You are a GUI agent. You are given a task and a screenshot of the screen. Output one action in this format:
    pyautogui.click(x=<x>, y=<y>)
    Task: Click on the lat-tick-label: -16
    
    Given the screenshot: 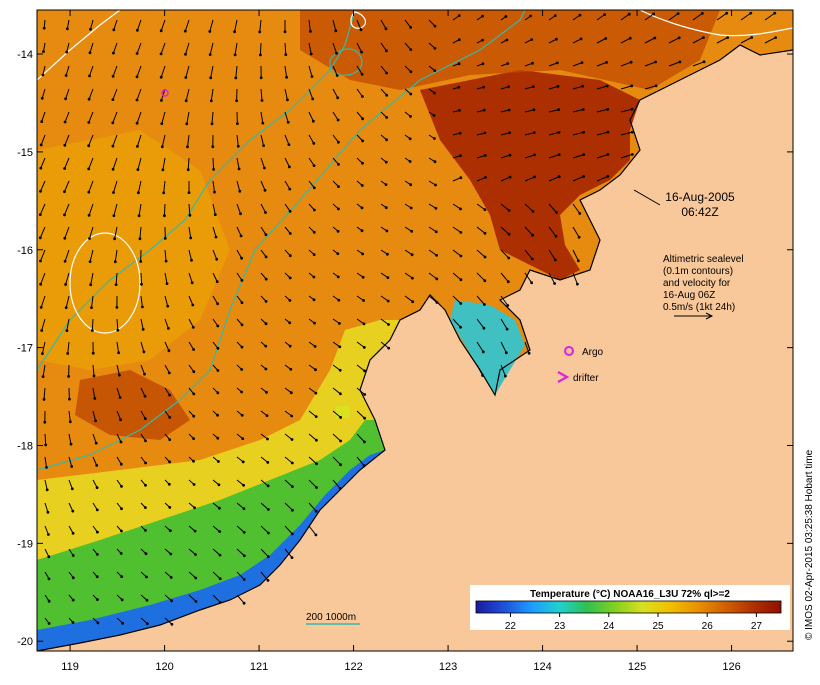 What is the action you would take?
    pyautogui.click(x=25, y=251)
    